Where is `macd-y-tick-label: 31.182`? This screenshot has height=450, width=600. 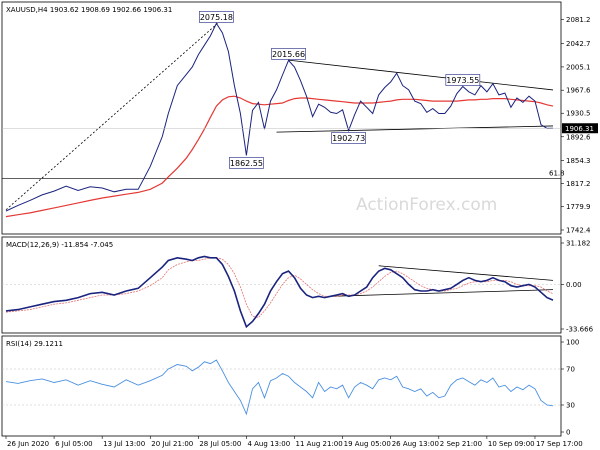
macd-y-tick-label: 31.182 is located at coordinates (578, 244).